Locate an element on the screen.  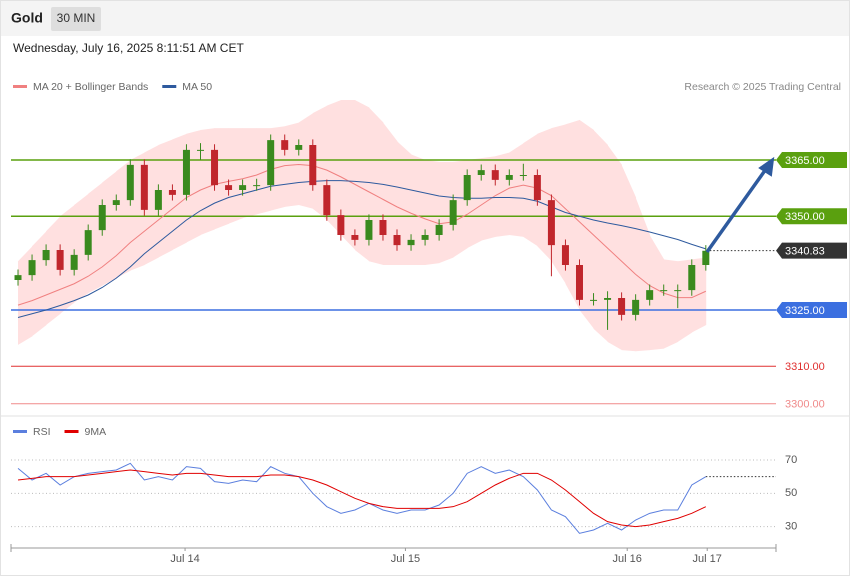
level-label: 3350.00 is located at coordinates (805, 217).